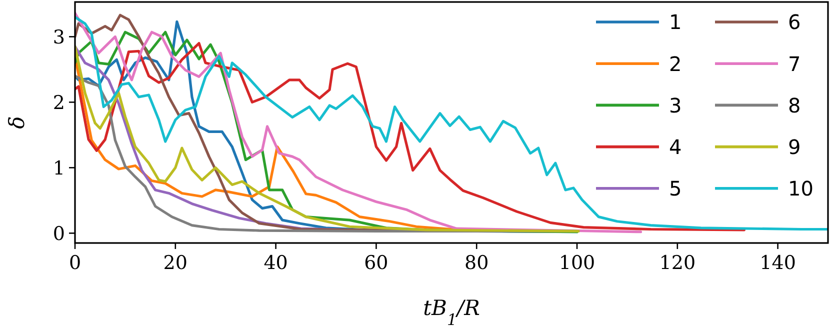  Describe the element at coordinates (794, 22) in the screenshot. I see `legend-label: 6` at that location.